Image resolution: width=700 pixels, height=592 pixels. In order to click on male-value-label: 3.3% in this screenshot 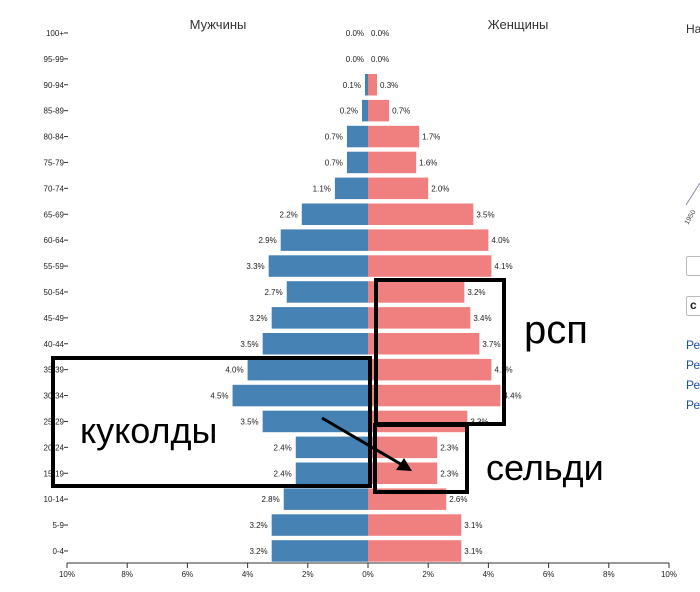, I will do `click(255, 266)`.